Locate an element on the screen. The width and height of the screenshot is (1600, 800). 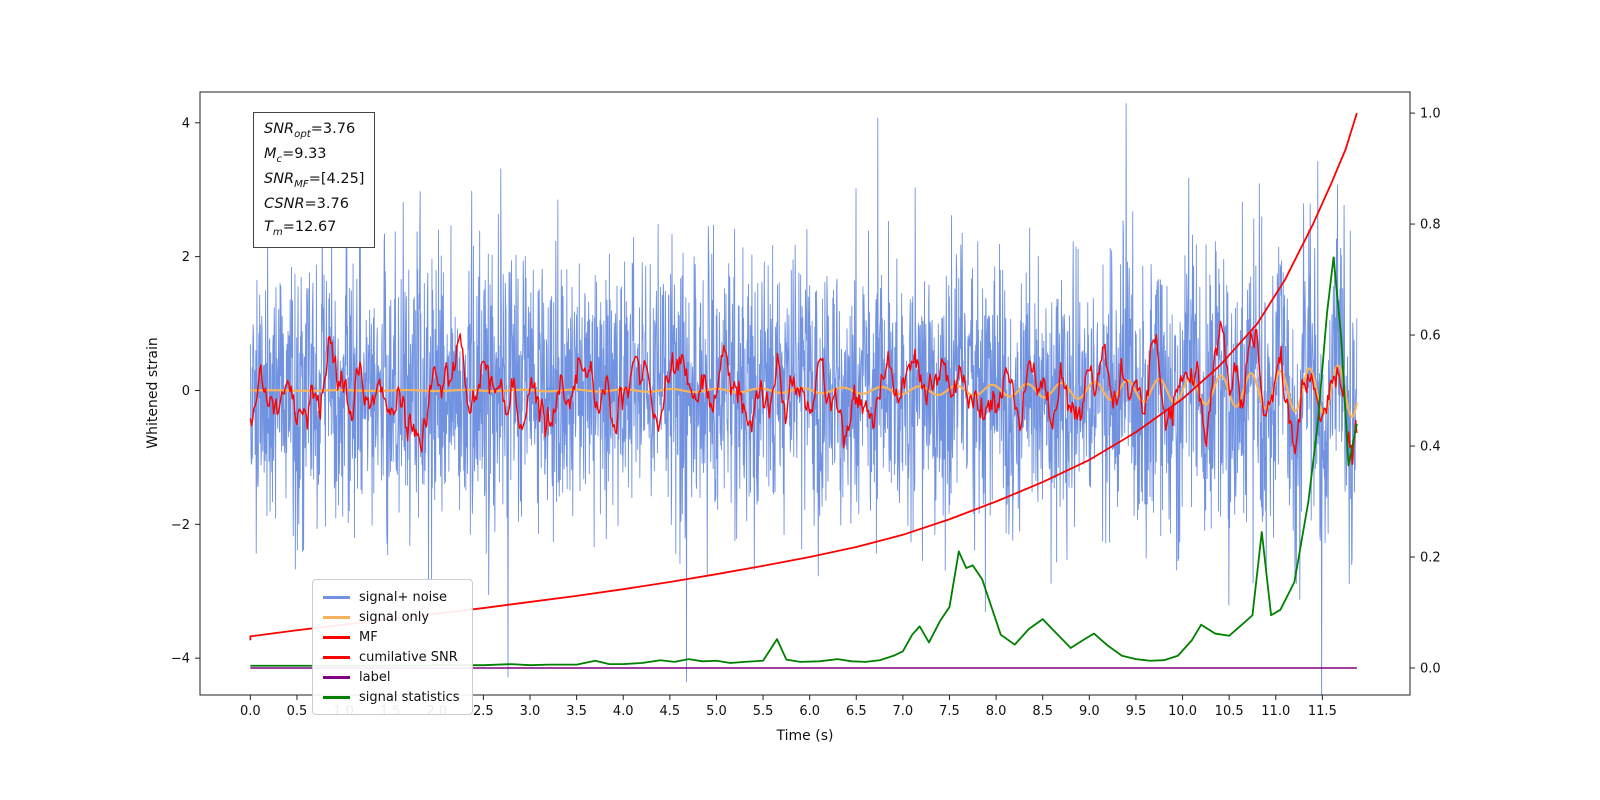
x-tick-label: 7.5 is located at coordinates (949, 711).